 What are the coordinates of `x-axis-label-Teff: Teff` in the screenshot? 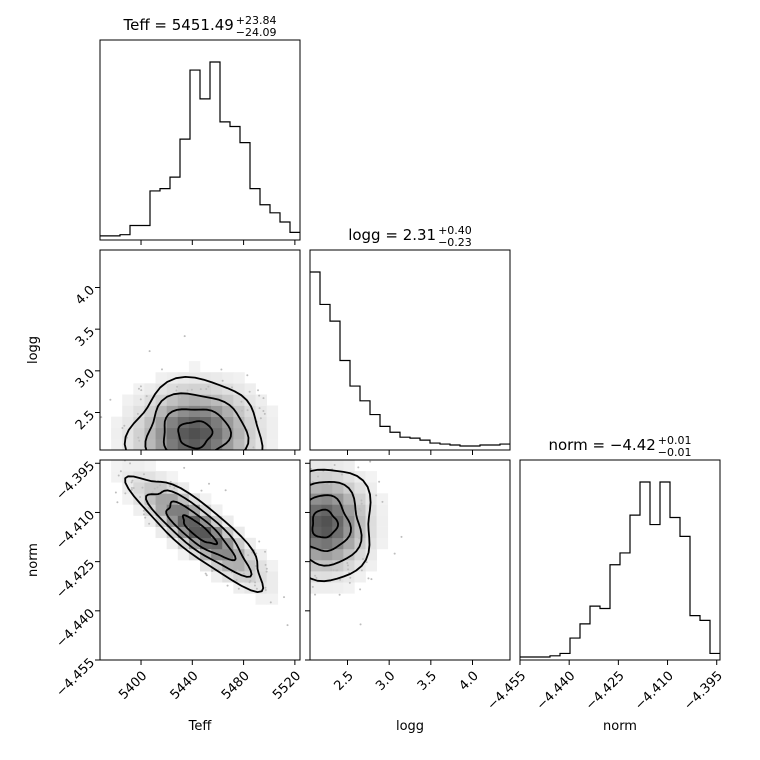 It's located at (200, 726).